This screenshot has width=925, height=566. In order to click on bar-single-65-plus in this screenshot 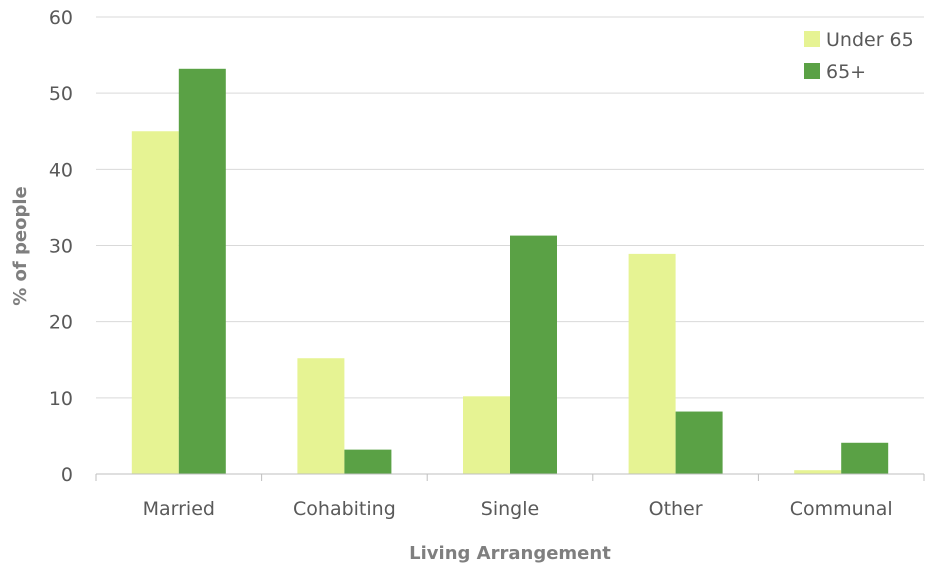, I will do `click(533, 355)`.